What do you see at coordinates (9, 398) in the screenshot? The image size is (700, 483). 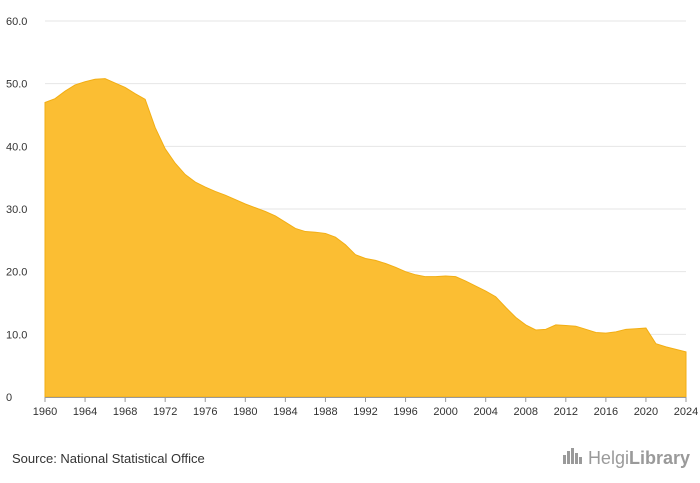 I see `y-tick-label: 0` at bounding box center [9, 398].